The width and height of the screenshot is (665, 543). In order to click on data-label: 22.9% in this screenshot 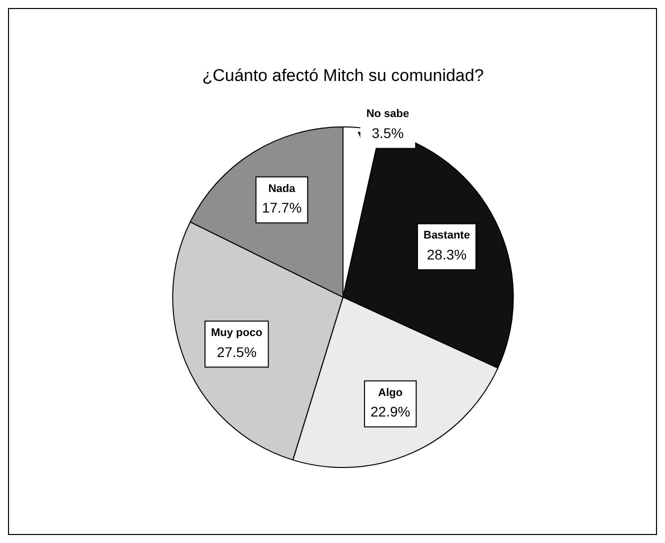, I will do `click(390, 412)`.